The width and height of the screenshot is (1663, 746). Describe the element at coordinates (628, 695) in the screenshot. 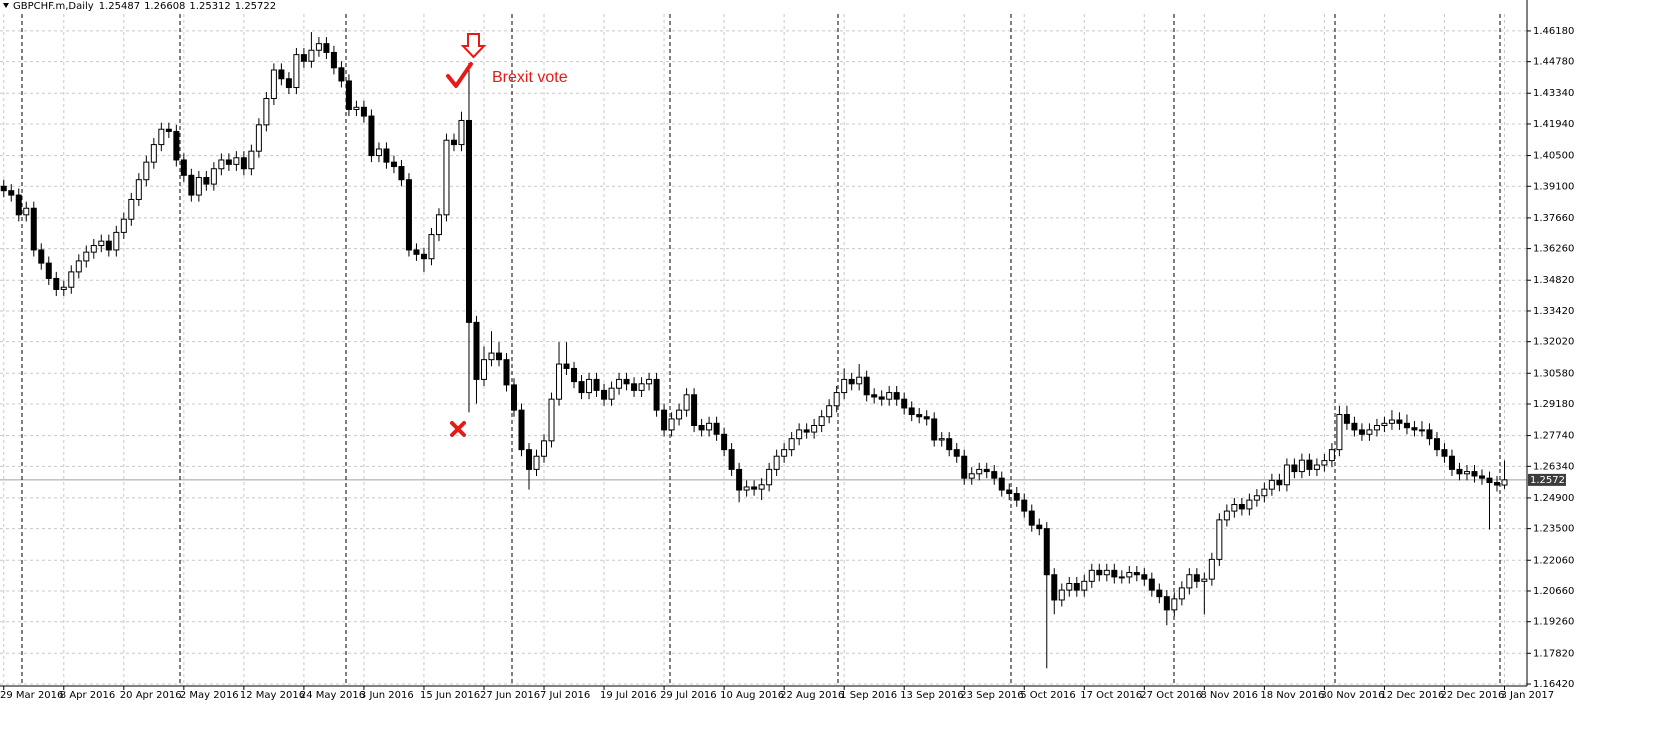

I see `x-tick-label: 19 Jul 2016` at that location.